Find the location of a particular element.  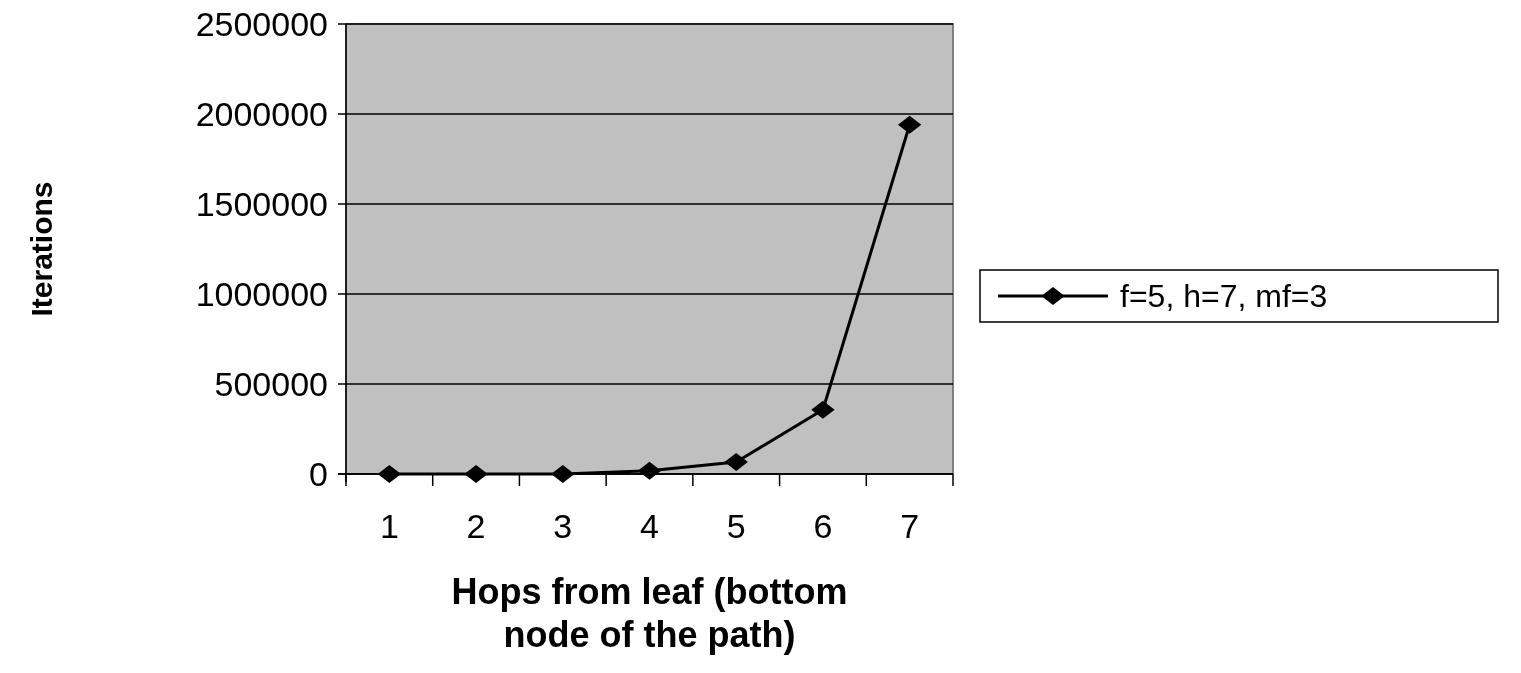

x-tick-label: 3 is located at coordinates (563, 526).